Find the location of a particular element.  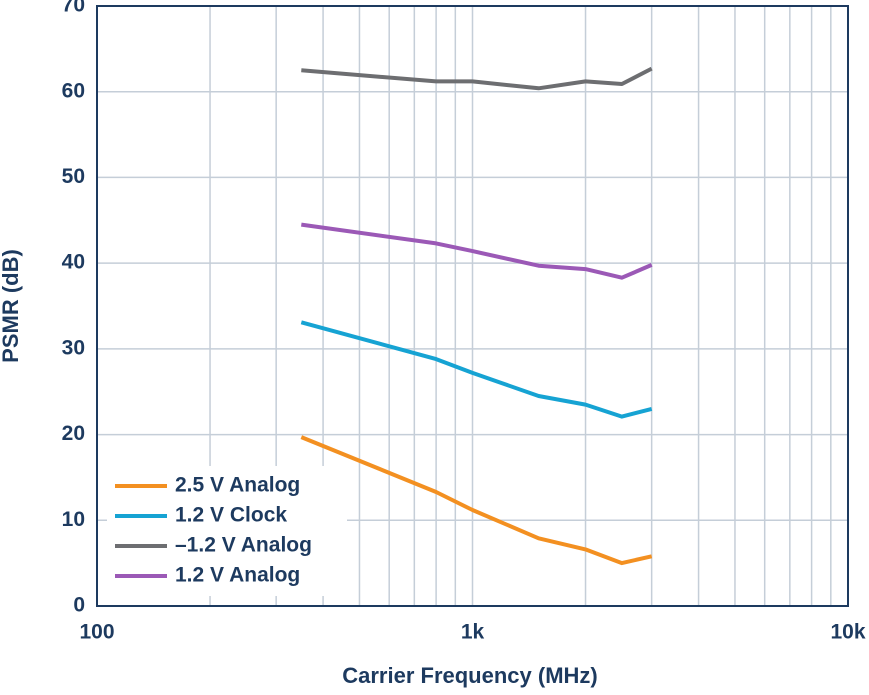

y-axis-label: PSMR (dB) is located at coordinates (11, 306).